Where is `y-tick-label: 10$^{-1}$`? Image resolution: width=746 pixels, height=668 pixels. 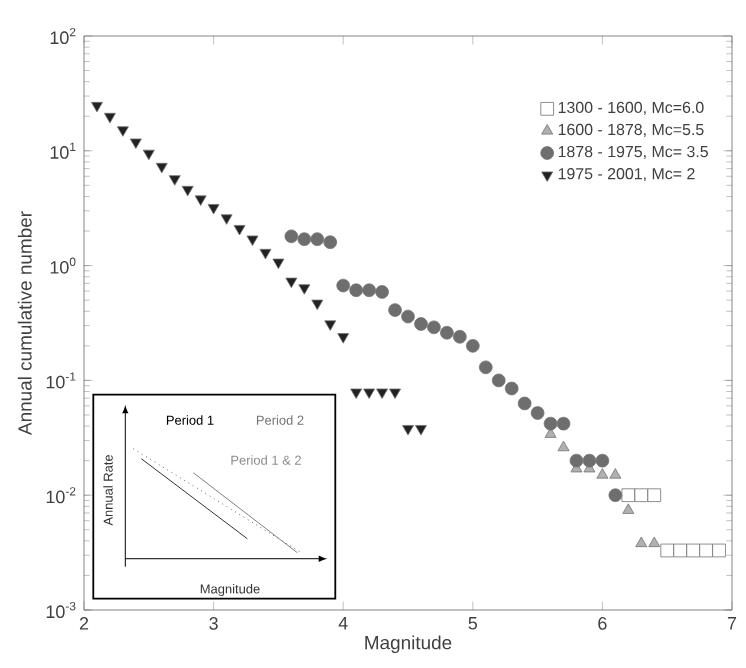
y-tick-label: 10$^{-1}$ is located at coordinates (61, 380).